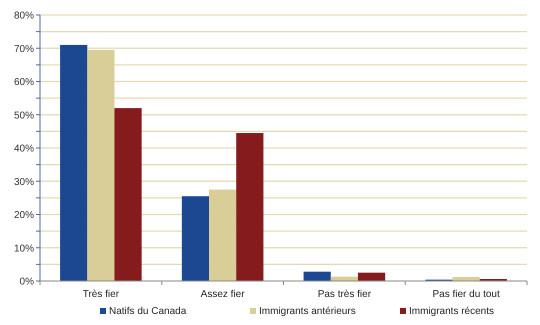  Describe the element at coordinates (451, 311) in the screenshot. I see `legend-label: Immigrants récents` at that location.